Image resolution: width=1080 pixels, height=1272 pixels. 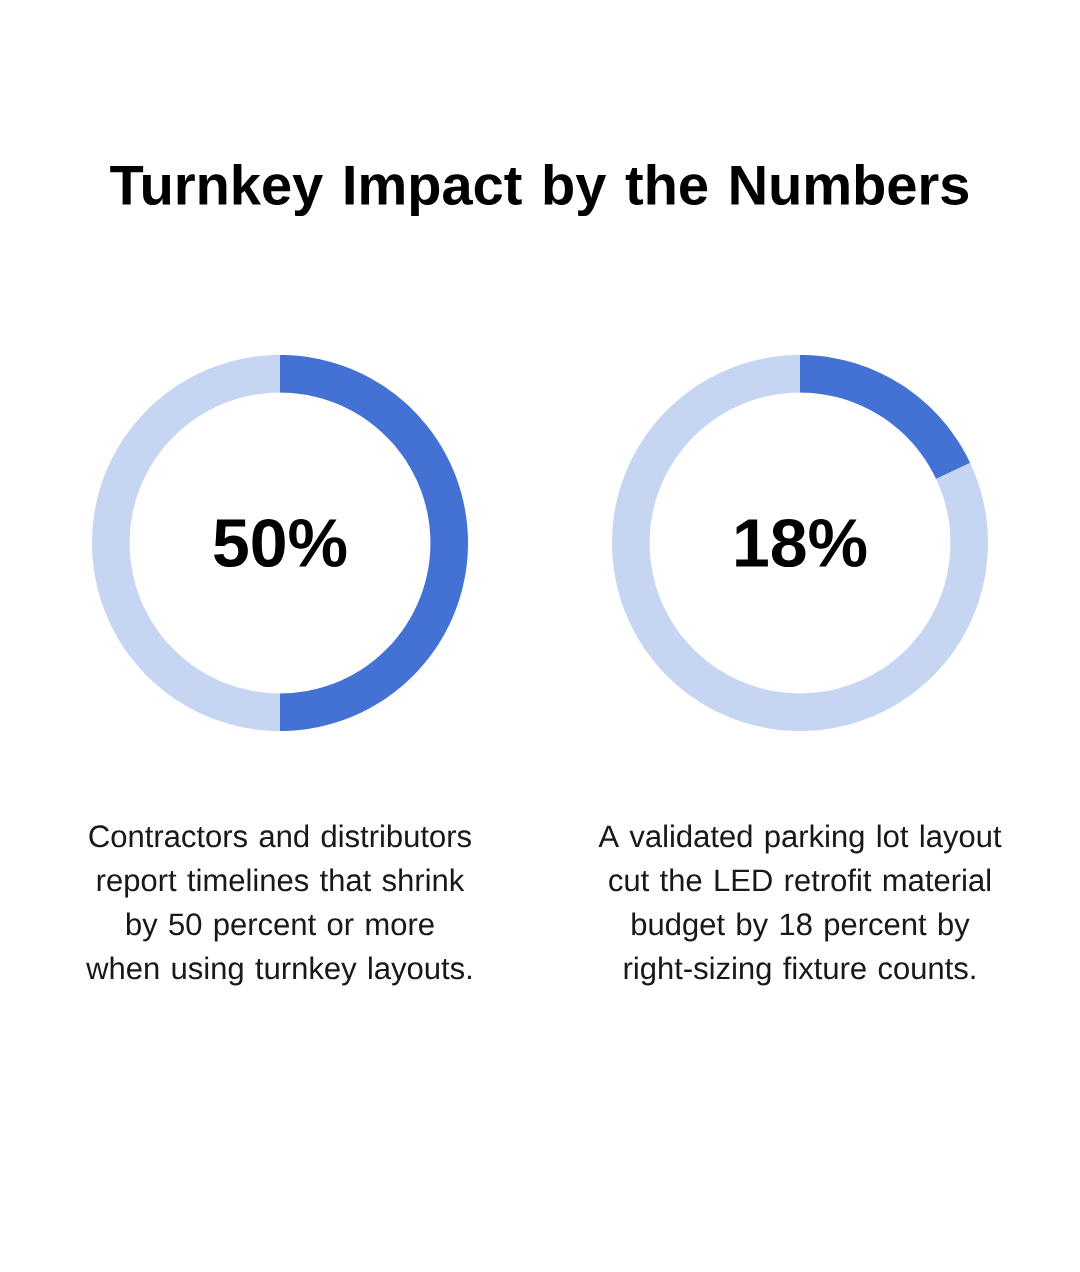 What do you see at coordinates (280, 543) in the screenshot?
I see `text: 50%` at bounding box center [280, 543].